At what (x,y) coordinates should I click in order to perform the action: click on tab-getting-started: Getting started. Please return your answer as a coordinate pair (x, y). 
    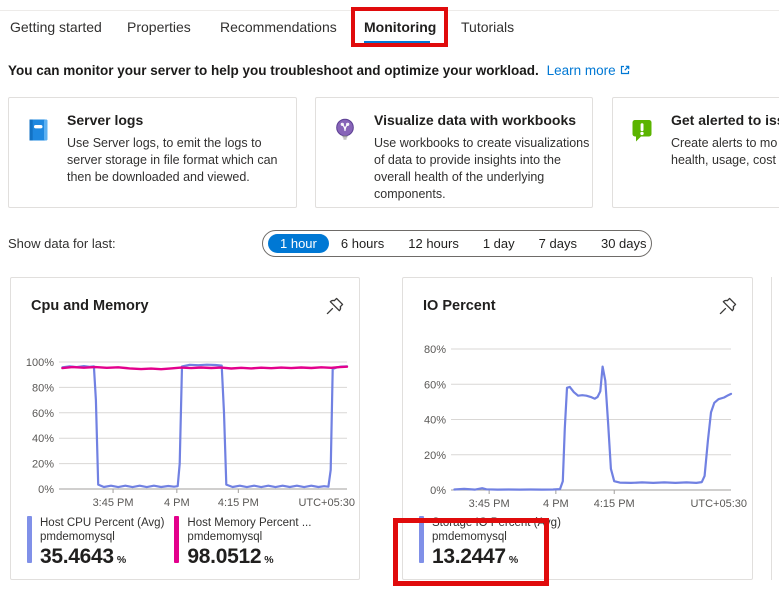
    Looking at the image, I should click on (56, 27).